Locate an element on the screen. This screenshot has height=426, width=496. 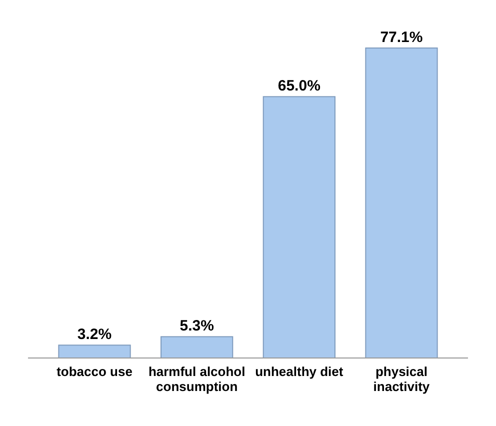
data-label: 5.3% is located at coordinates (197, 326).